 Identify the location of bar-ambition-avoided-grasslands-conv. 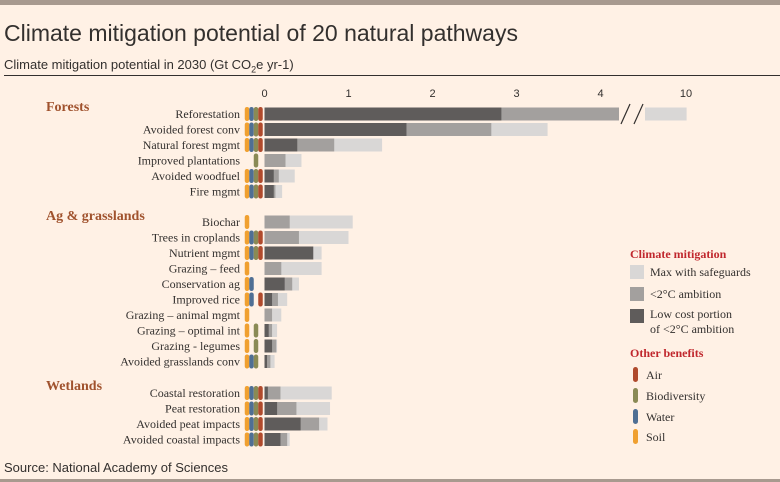
(267, 361).